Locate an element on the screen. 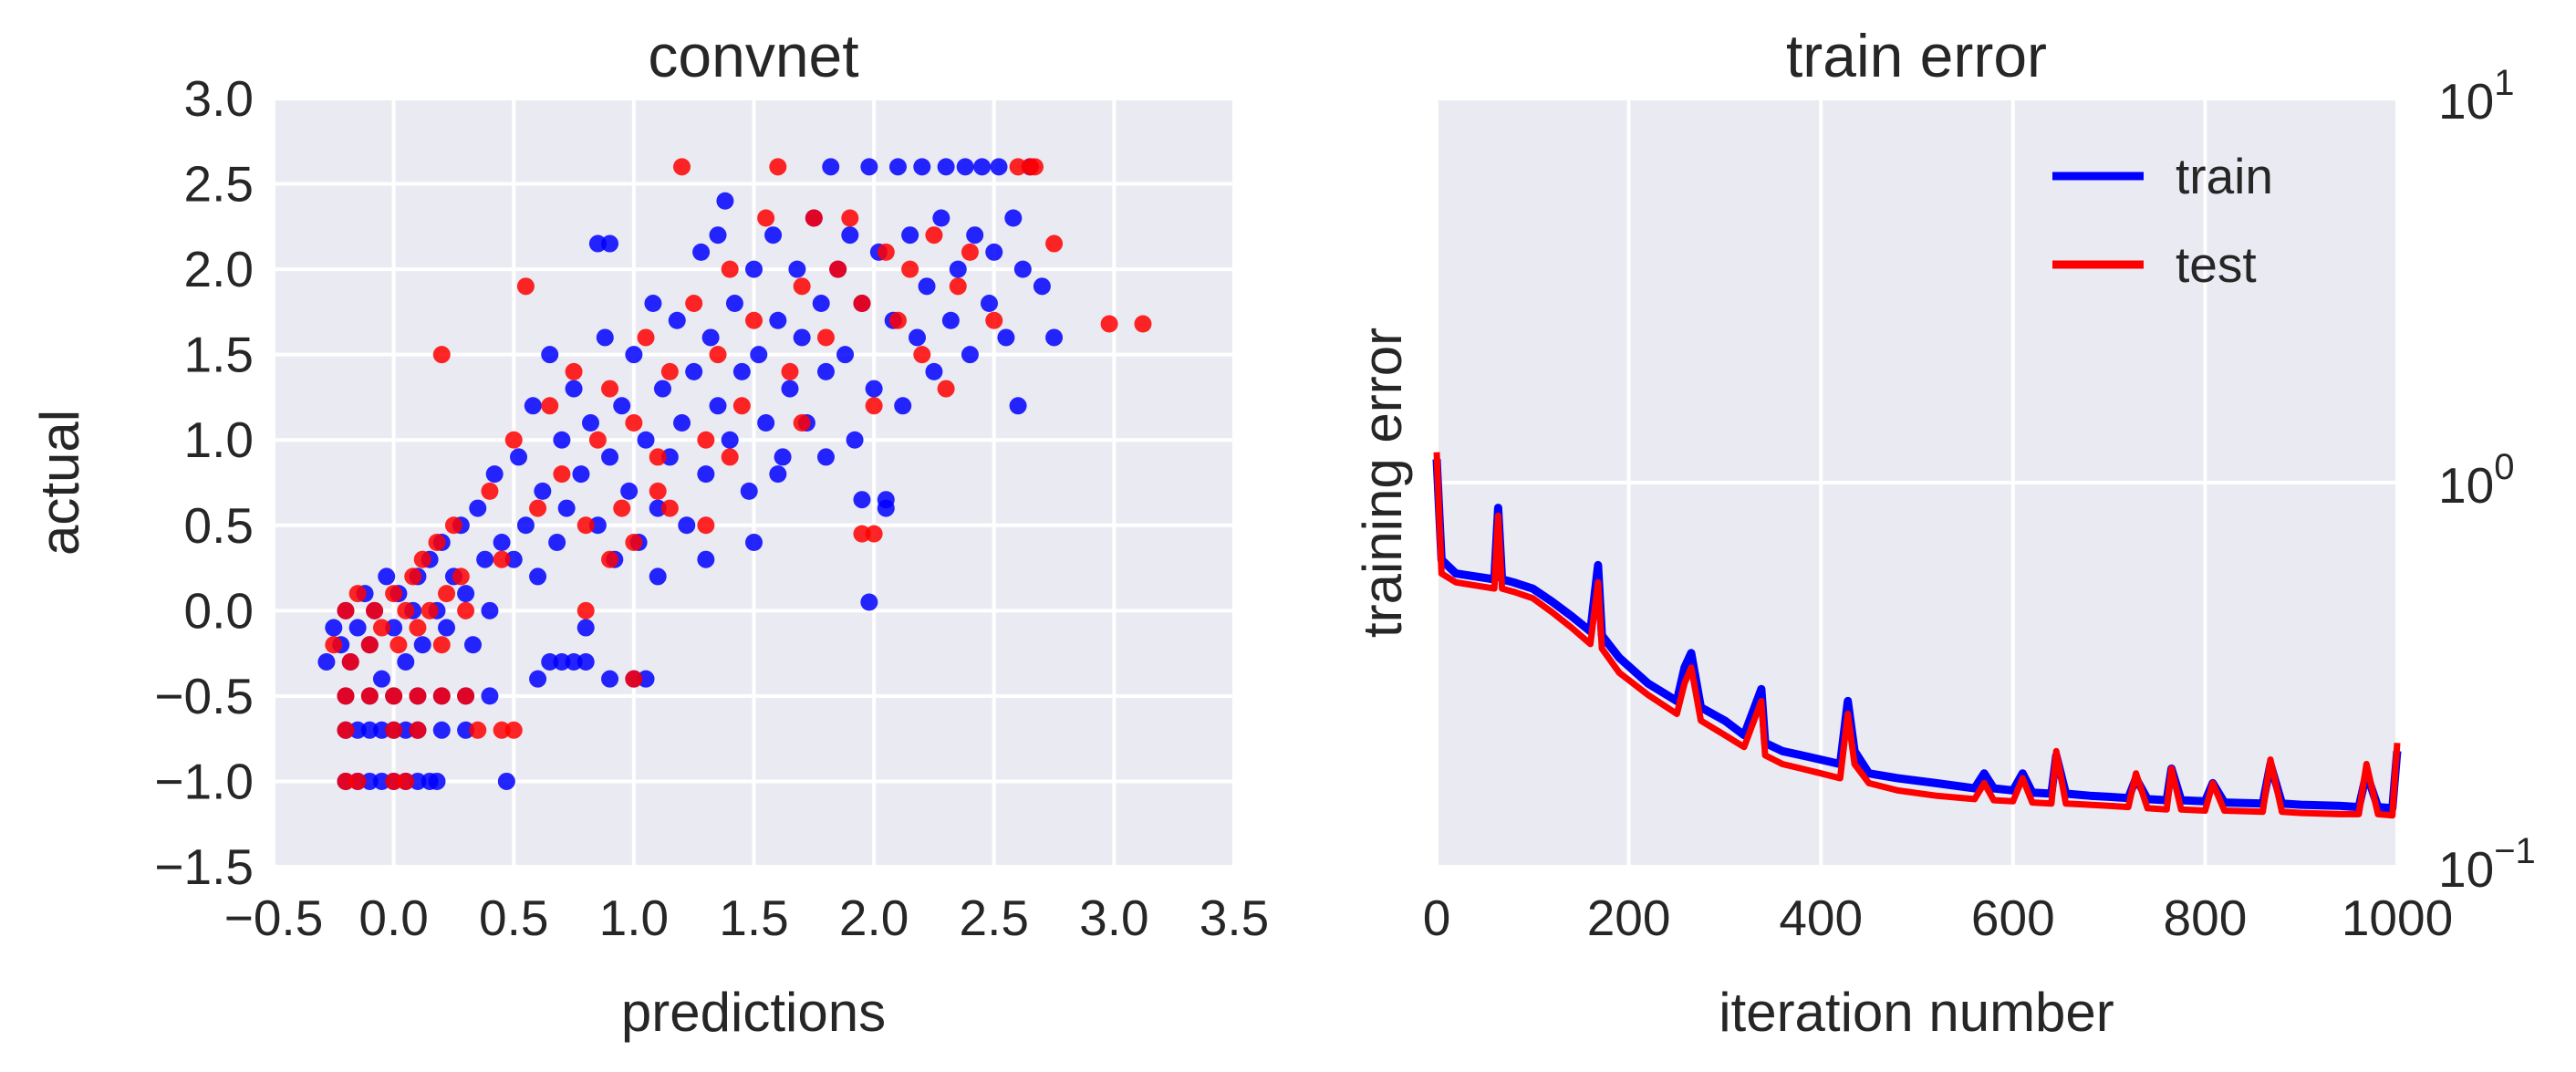  line-y-tick-exponent: 0 is located at coordinates (2504, 467).